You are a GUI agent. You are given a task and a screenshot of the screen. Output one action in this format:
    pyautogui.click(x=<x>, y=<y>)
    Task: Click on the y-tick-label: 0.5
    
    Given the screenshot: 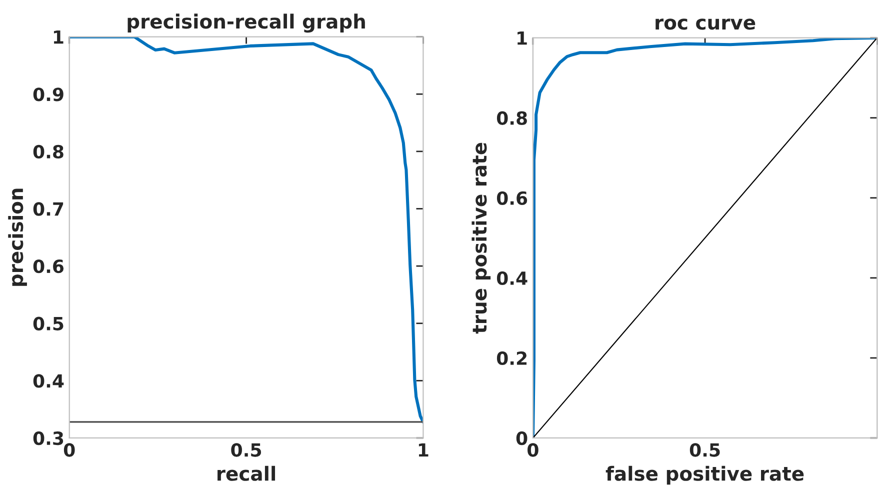 What is the action you would take?
    pyautogui.click(x=48, y=323)
    